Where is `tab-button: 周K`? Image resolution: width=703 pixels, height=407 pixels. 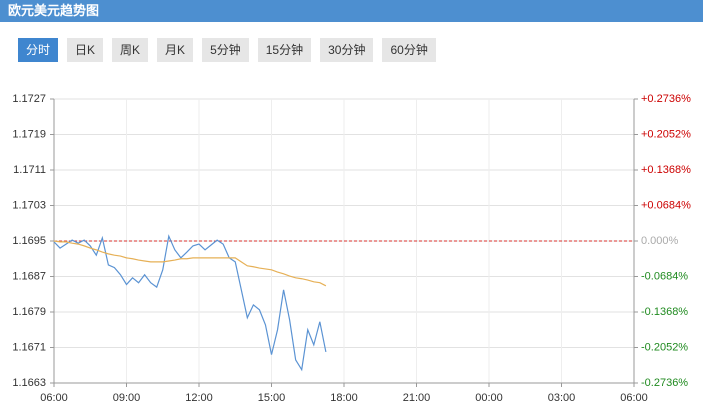
tab-button: 周K is located at coordinates (130, 50).